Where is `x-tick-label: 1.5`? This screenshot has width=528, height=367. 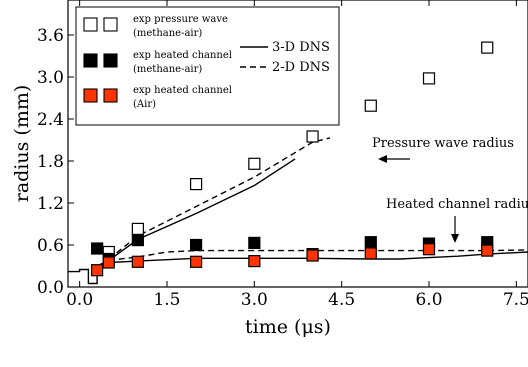
x-tick-label: 1.5 is located at coordinates (166, 300).